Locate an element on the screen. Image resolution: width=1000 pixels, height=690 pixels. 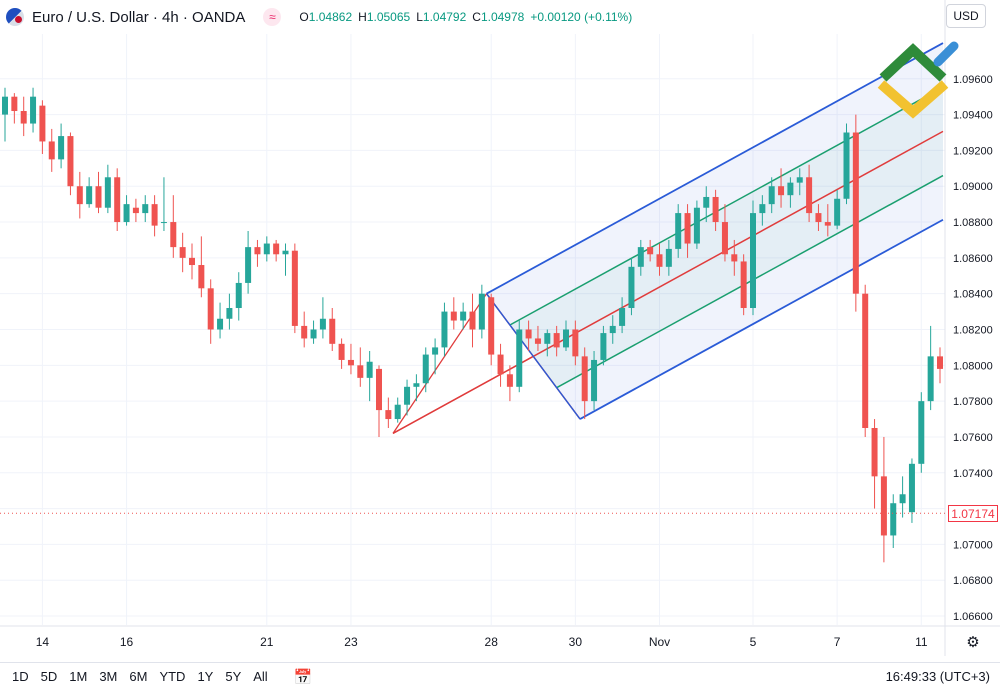
symbol-title: Euro / U.S. Dollar · 4h · OANDA is located at coordinates (139, 17).